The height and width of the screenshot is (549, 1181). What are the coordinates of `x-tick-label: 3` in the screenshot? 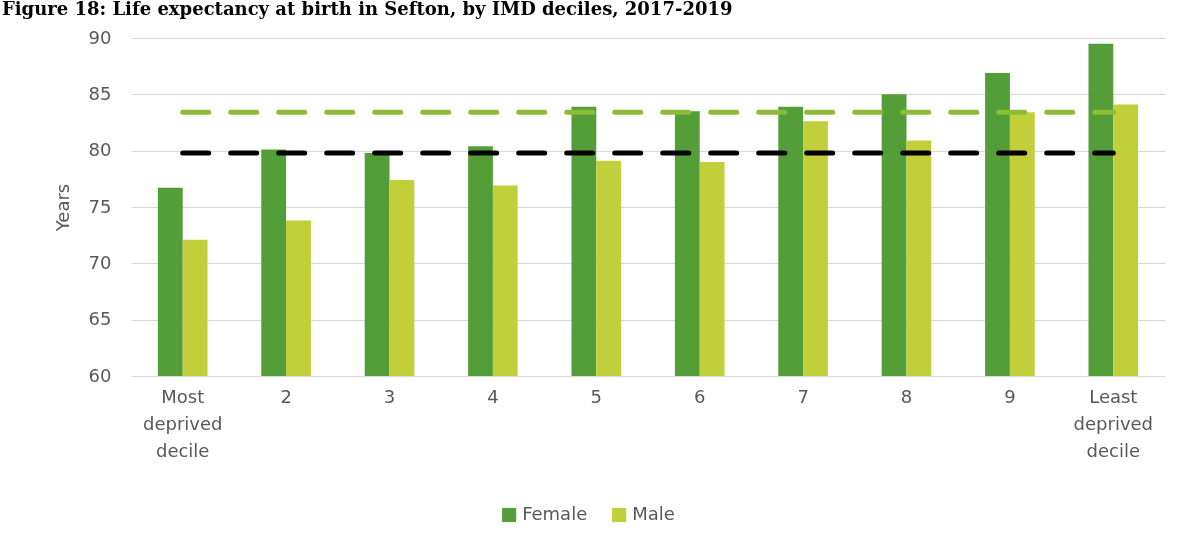 It's located at (389, 396).